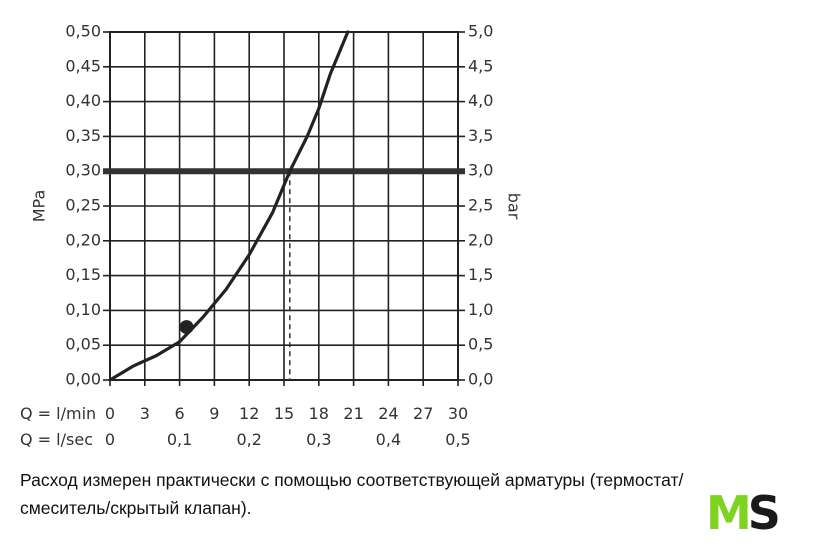 This screenshot has width=840, height=547. I want to click on y-left-tick-label: 0,30, so click(83, 170).